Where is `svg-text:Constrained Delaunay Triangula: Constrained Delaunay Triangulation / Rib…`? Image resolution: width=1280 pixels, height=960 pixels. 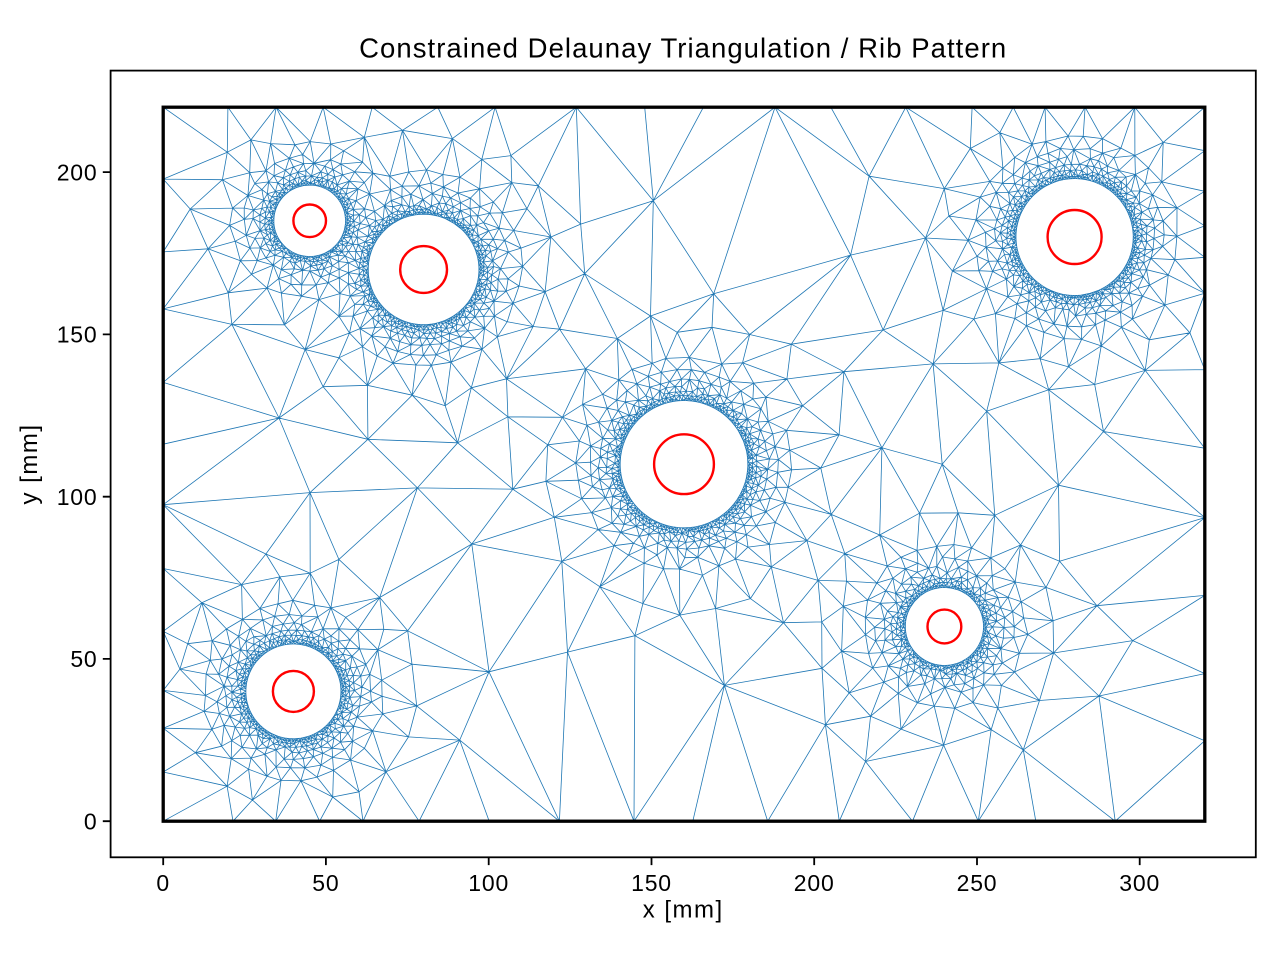
svg-text:Constrained Delaunay Triangula: Constrained Delaunay Triangulation / Rib… is located at coordinates (683, 47).